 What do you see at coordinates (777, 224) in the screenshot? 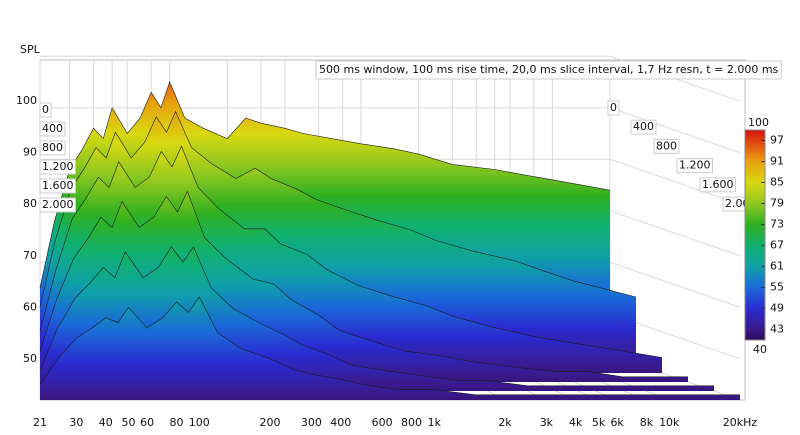
I see `color-bar-label: 73` at bounding box center [777, 224].